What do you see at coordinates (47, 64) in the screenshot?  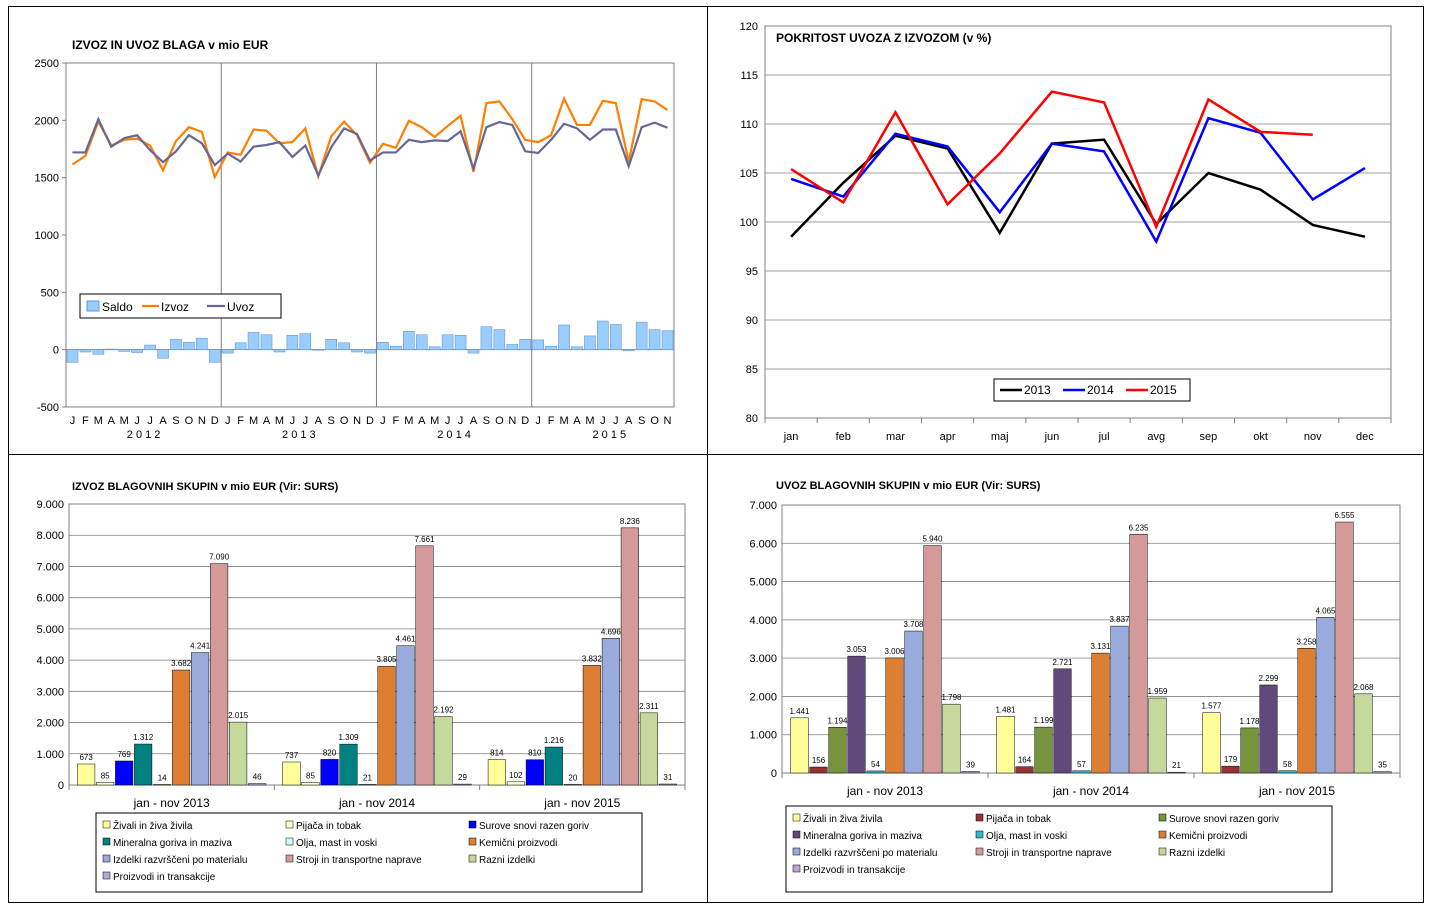 I see `y-tick-label: 2500` at bounding box center [47, 64].